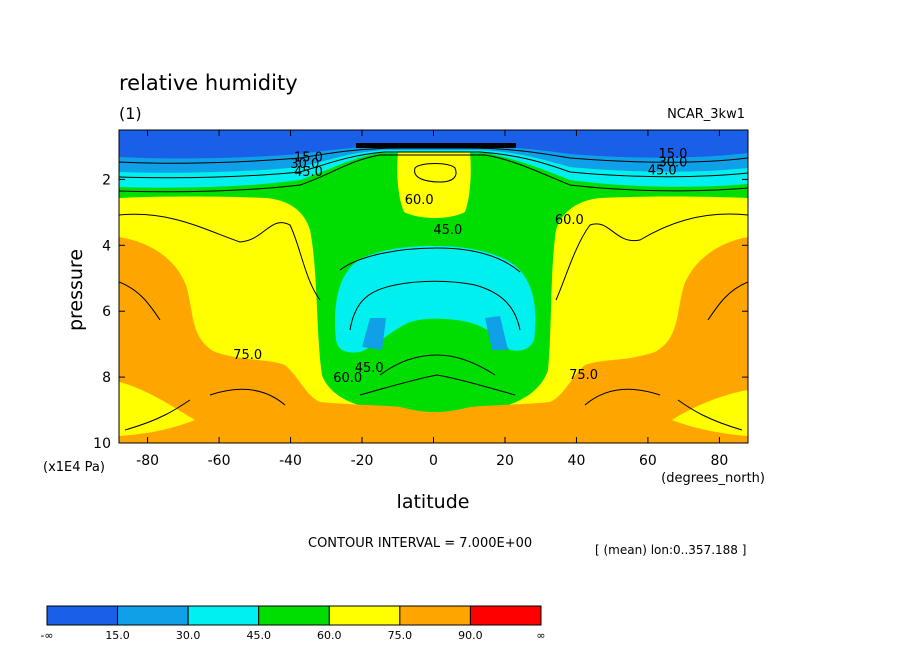  What do you see at coordinates (157, 409) in the screenshot?
I see `band-60-75-left-low` at bounding box center [157, 409].